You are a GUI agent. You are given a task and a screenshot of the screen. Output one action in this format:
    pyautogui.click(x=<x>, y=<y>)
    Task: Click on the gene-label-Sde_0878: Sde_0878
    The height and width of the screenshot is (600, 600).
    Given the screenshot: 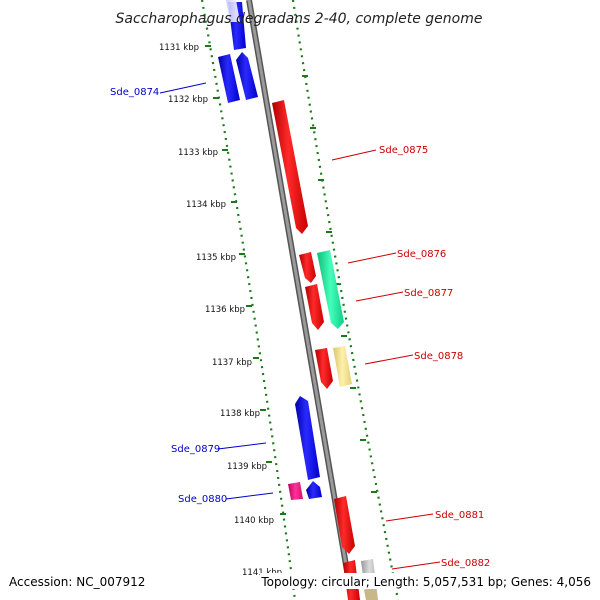 What is the action you would take?
    pyautogui.click(x=438, y=356)
    